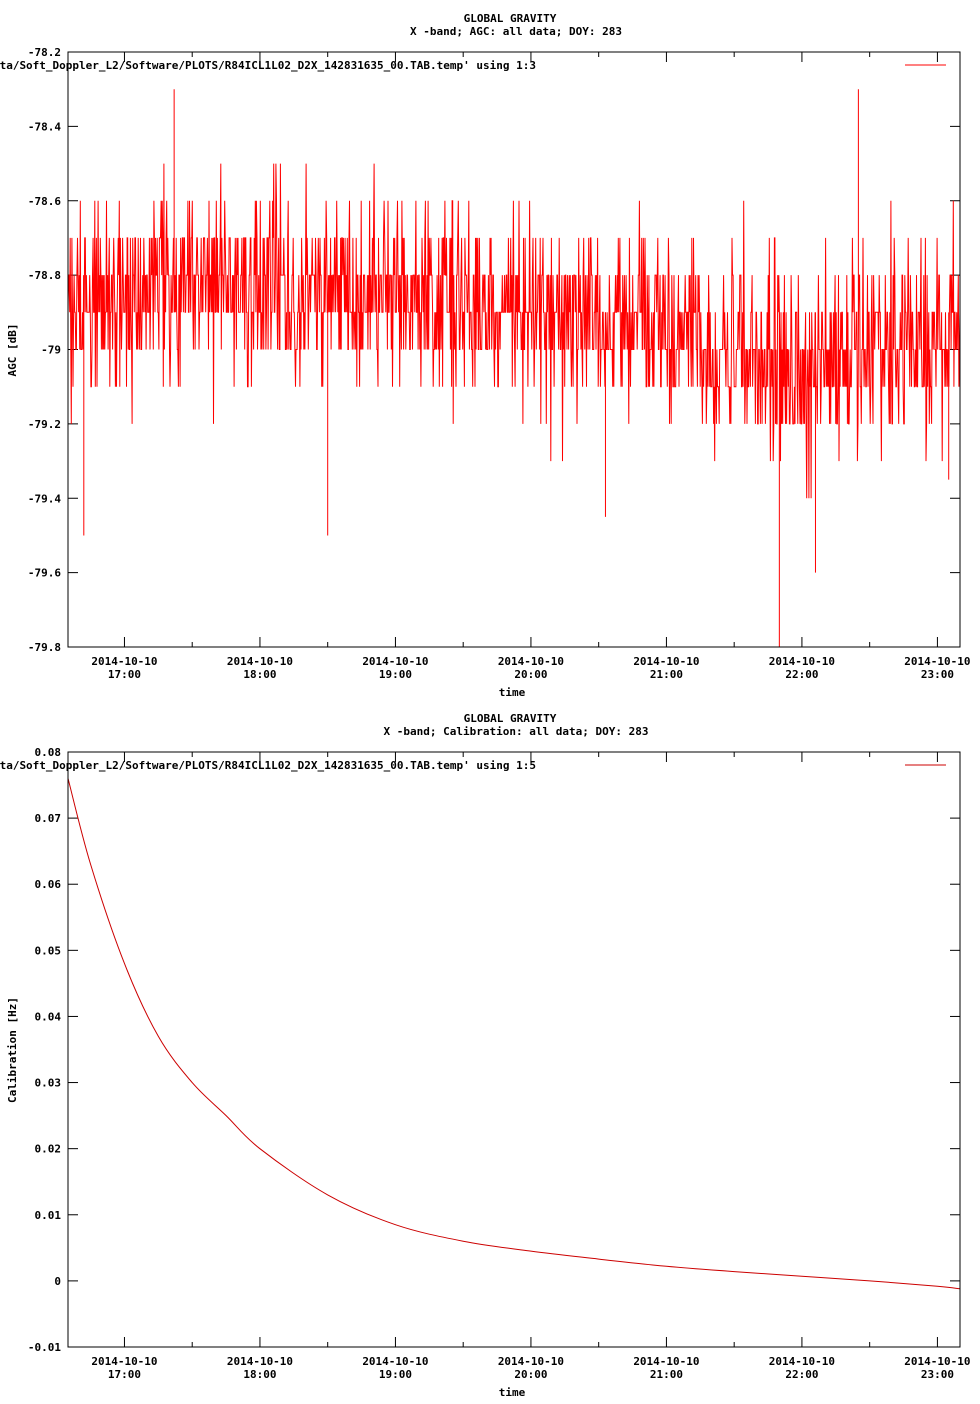 This screenshot has height=1404, width=980. I want to click on y-tick-label: 0.08, so click(48, 752).